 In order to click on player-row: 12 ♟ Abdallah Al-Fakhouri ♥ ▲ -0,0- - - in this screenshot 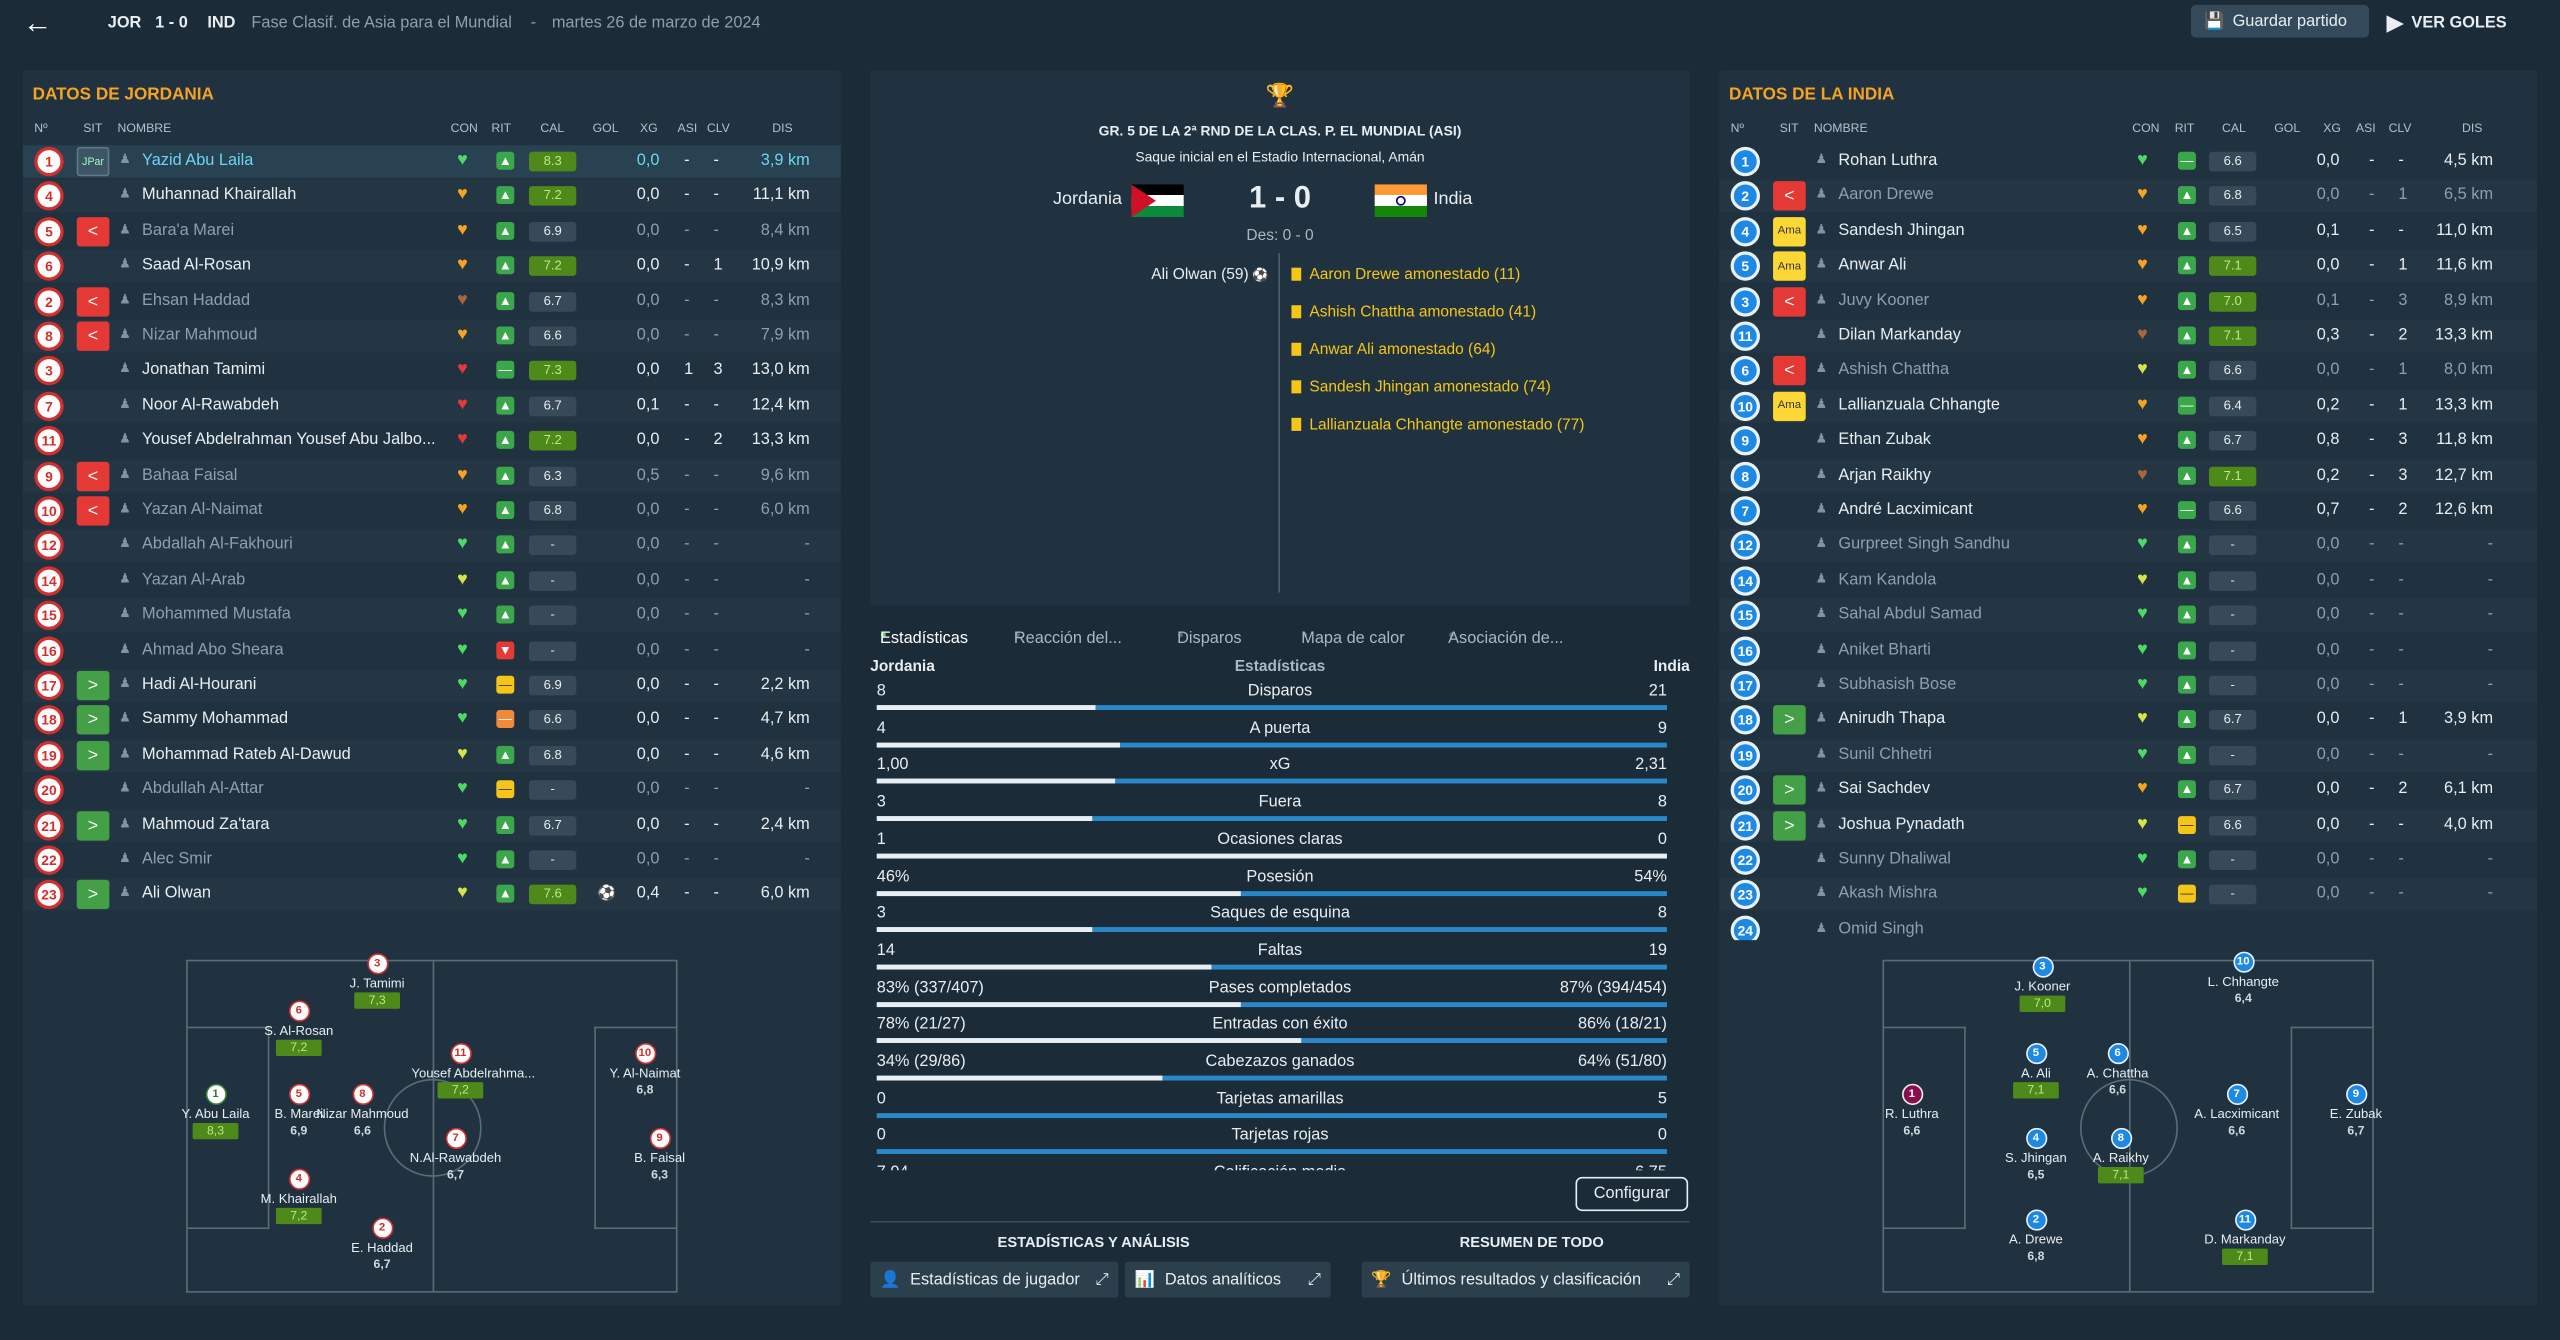, I will do `click(431, 546)`.